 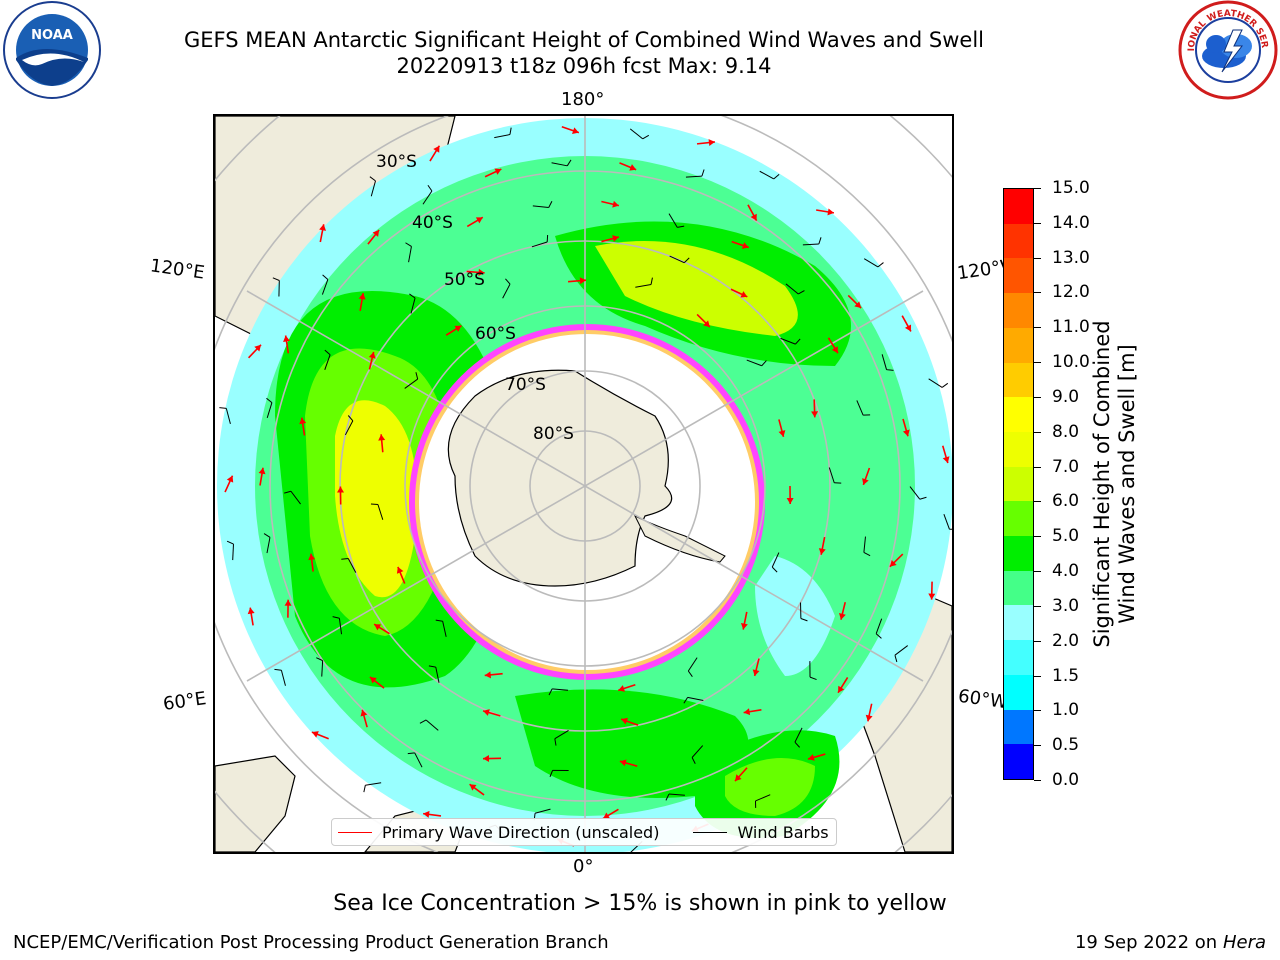 What do you see at coordinates (521, 832) in the screenshot?
I see `legend-wave-direction: Primary Wave Direction (unscaled)` at bounding box center [521, 832].